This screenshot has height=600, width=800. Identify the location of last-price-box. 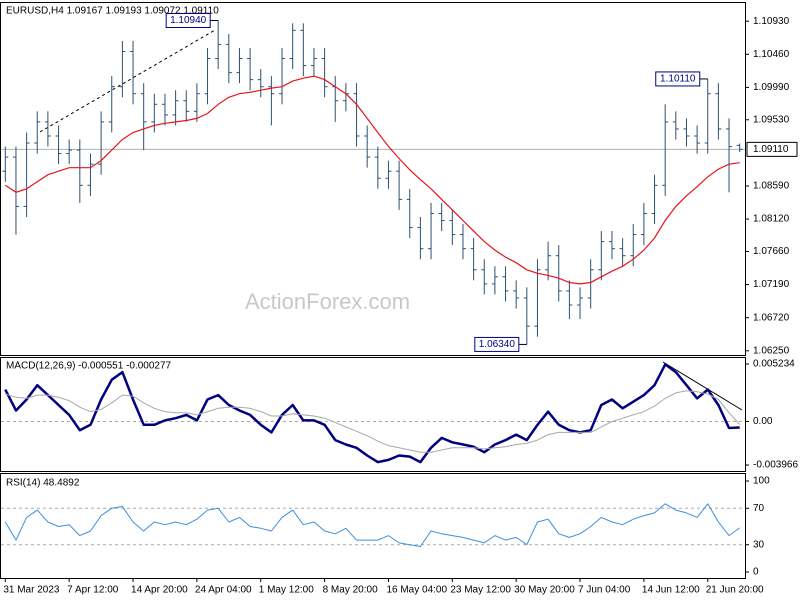
(772, 149).